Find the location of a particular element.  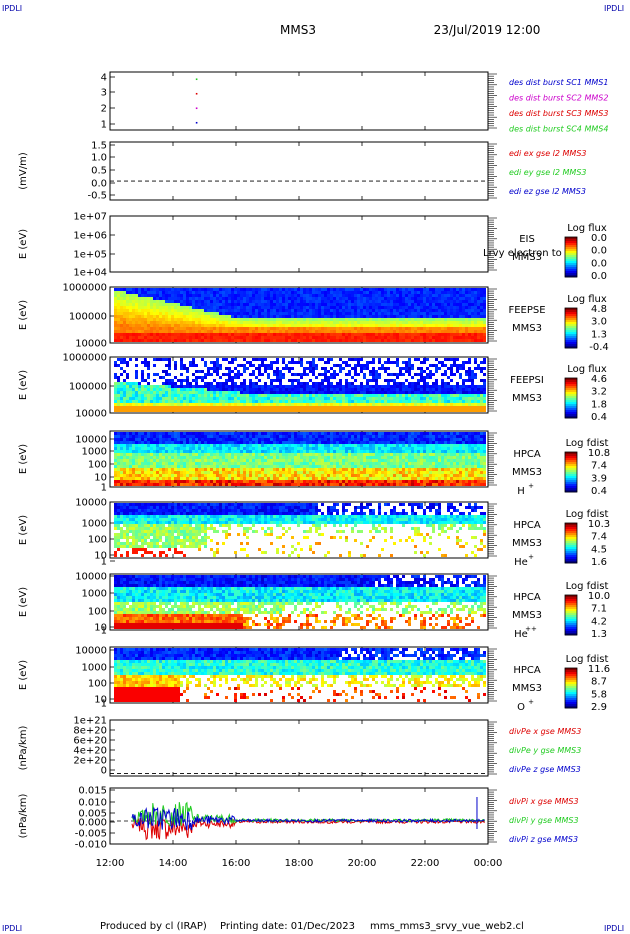

ytick-label-eis-3: 1e+04 is located at coordinates (90, 273).